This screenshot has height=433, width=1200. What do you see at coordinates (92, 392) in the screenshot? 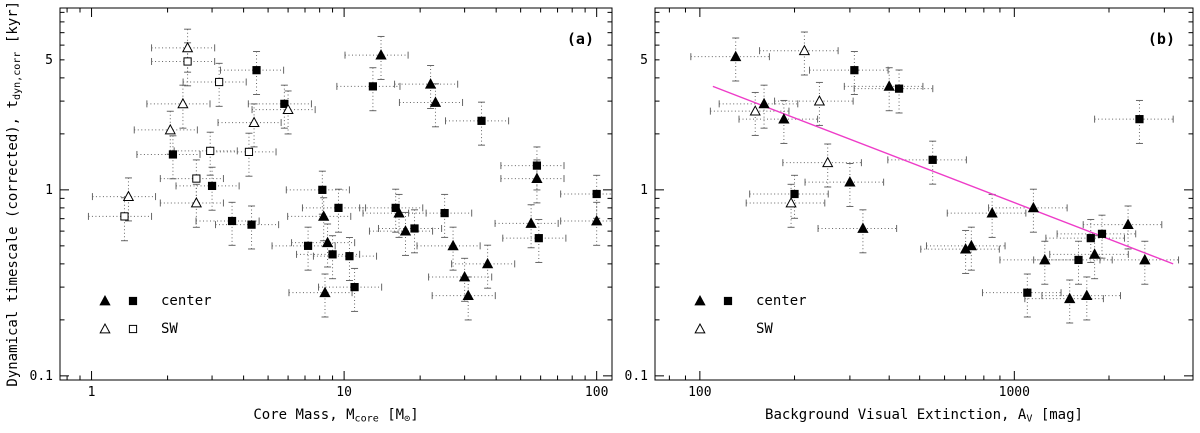
I see `x-tick-label: 1` at bounding box center [92, 392].